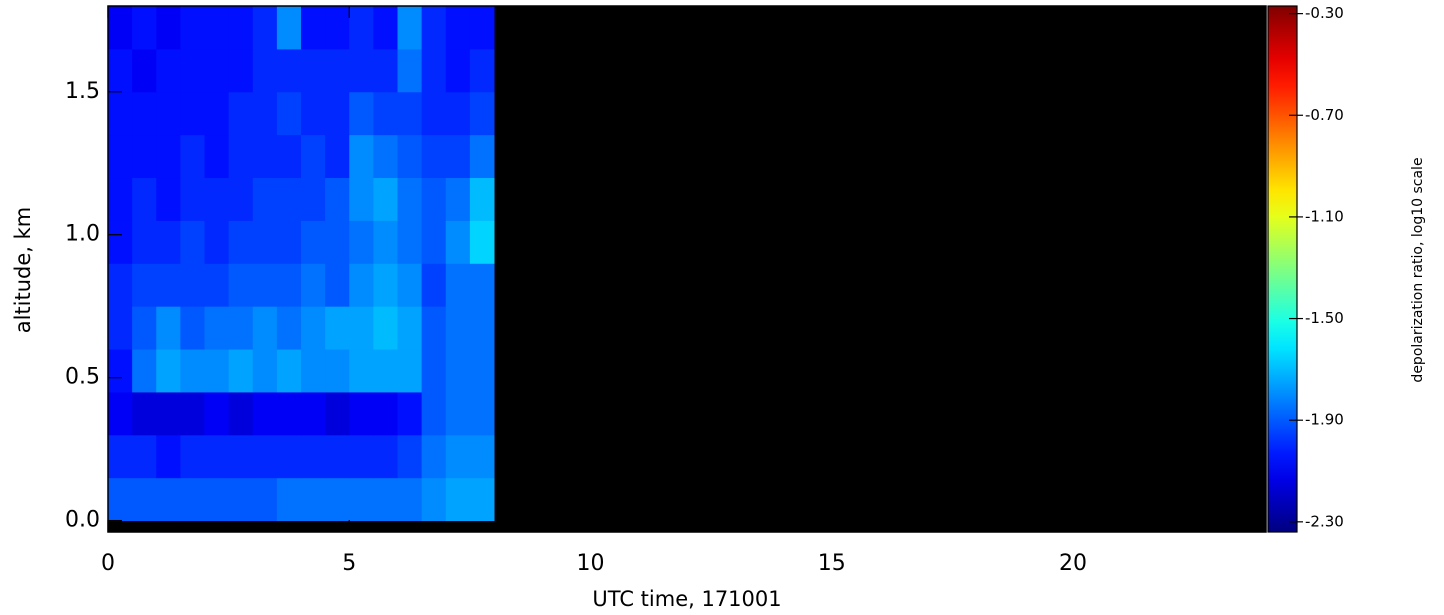  I want to click on colorbar-tick-label: -0.70, so click(1324, 115).